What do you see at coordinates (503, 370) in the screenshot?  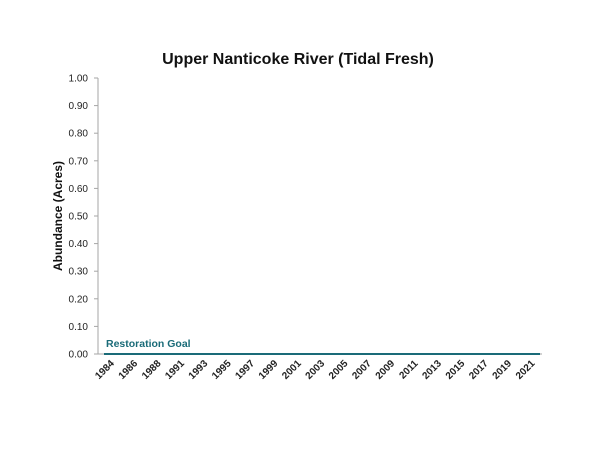 I see `x-tick-label: 2019` at bounding box center [503, 370].